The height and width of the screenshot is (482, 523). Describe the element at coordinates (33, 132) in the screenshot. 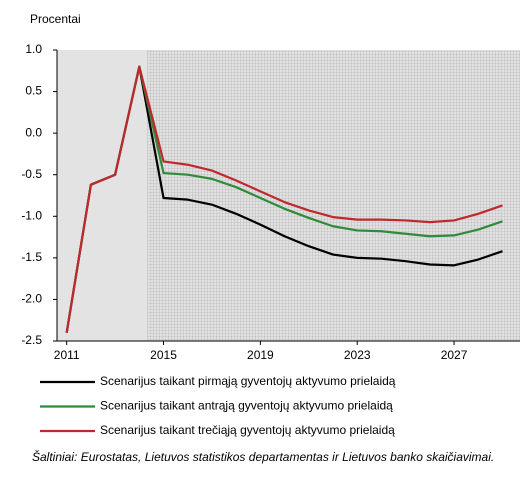

I see `y-tick-label: 0.0` at that location.